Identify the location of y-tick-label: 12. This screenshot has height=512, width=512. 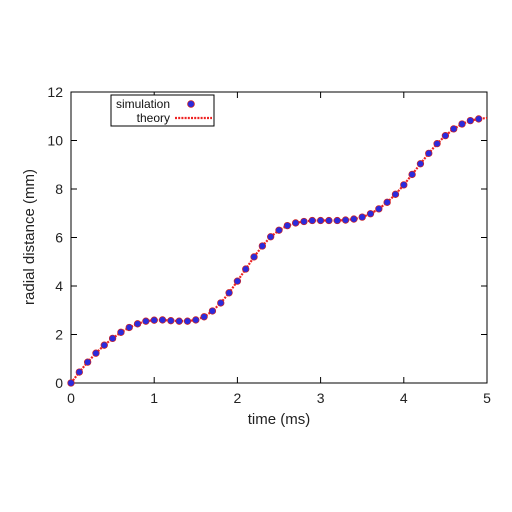
(55, 92).